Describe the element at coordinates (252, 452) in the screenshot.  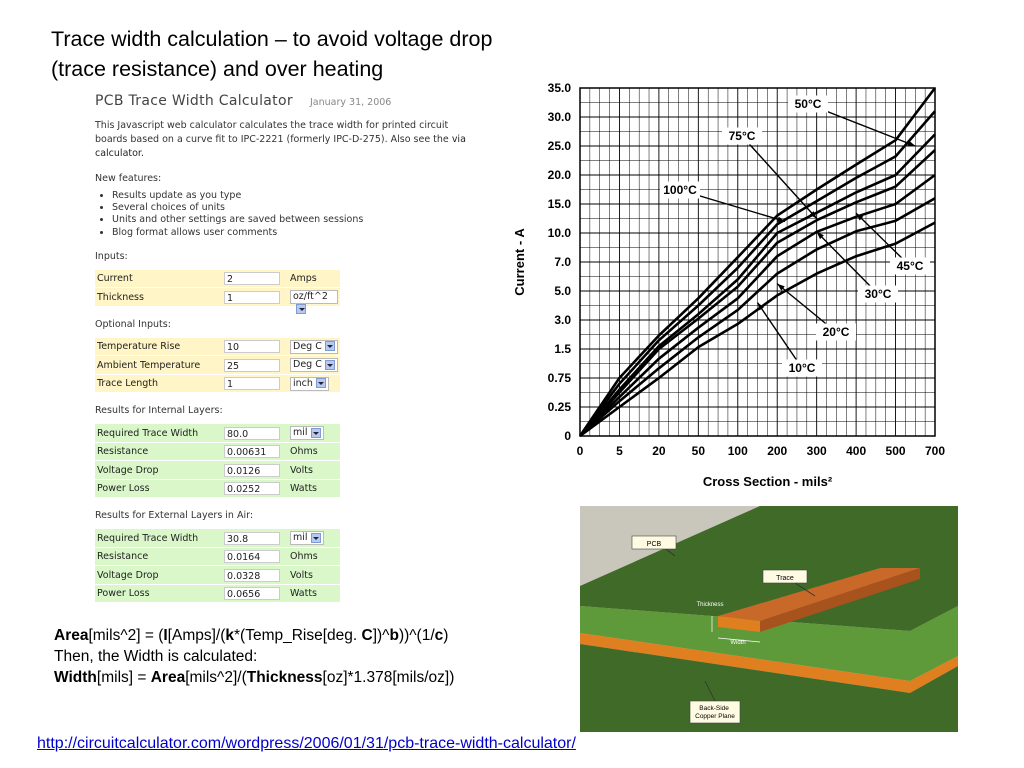
I see `field-value-input: 0.00631` at that location.